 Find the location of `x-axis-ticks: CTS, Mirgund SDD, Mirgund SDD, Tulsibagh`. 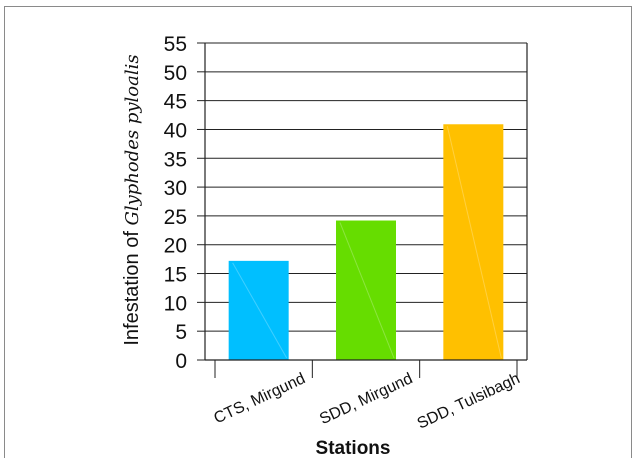

x-axis-ticks: CTS, Mirgund SDD, Mirgund SDD, Tulsibagh is located at coordinates (367, 396).